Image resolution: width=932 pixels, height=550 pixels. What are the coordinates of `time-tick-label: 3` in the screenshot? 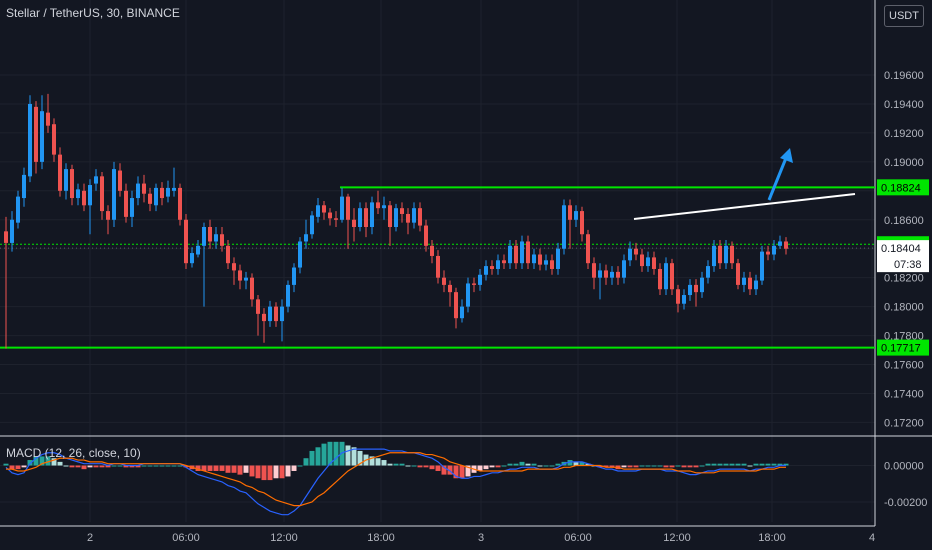 It's located at (481, 538).